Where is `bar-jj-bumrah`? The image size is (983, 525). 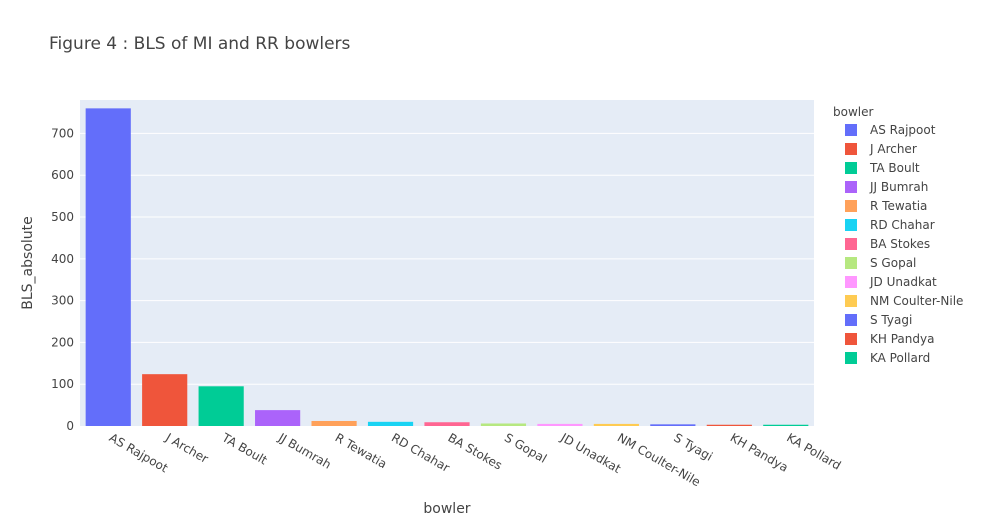
bar-jj-bumrah is located at coordinates (278, 418).